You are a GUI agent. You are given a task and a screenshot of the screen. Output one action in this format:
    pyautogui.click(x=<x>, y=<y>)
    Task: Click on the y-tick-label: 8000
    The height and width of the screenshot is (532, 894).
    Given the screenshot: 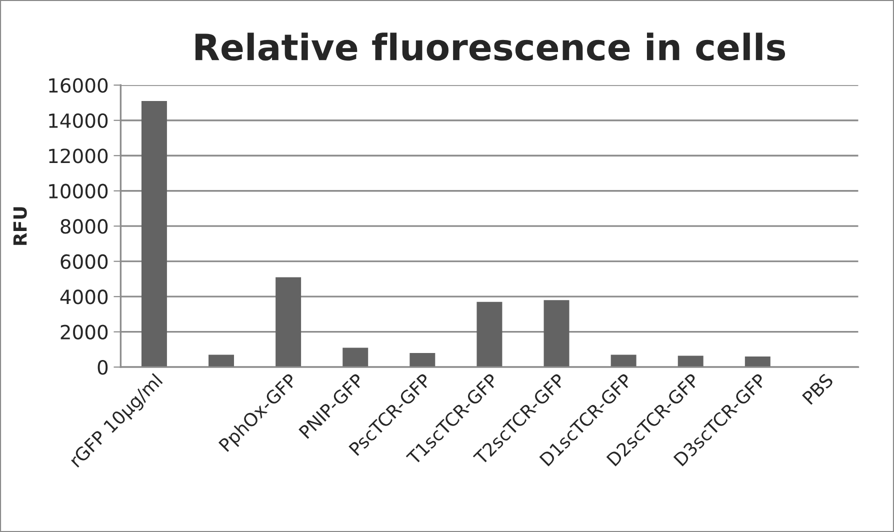 What is the action you would take?
    pyautogui.click(x=84, y=226)
    